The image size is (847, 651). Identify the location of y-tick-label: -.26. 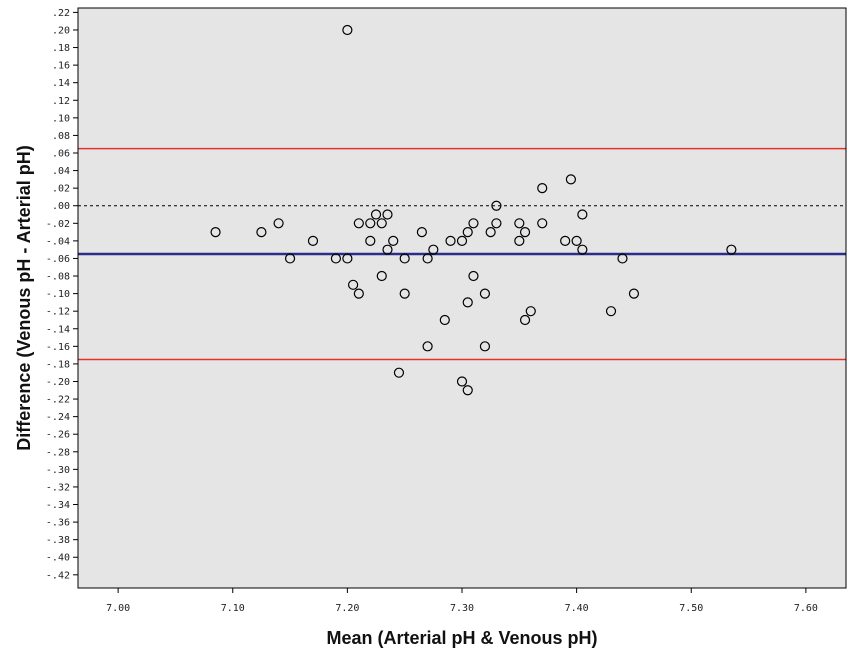
(58, 435).